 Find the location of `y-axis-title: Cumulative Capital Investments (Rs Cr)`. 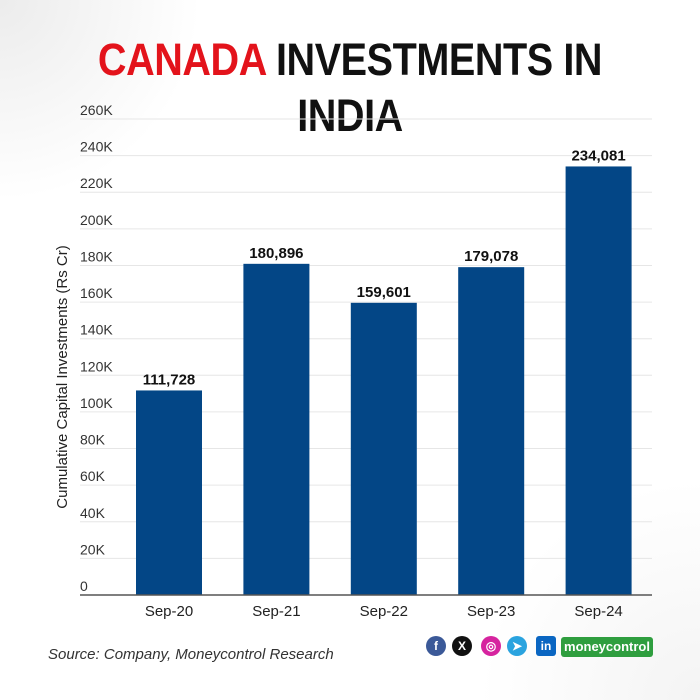

y-axis-title: Cumulative Capital Investments (Rs Cr) is located at coordinates (62, 376).